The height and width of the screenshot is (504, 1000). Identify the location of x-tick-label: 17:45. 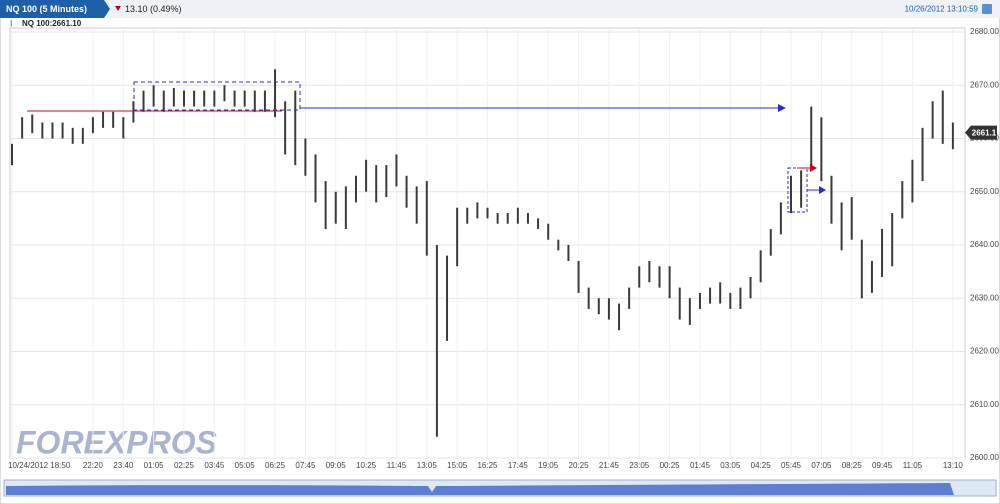
(518, 465).